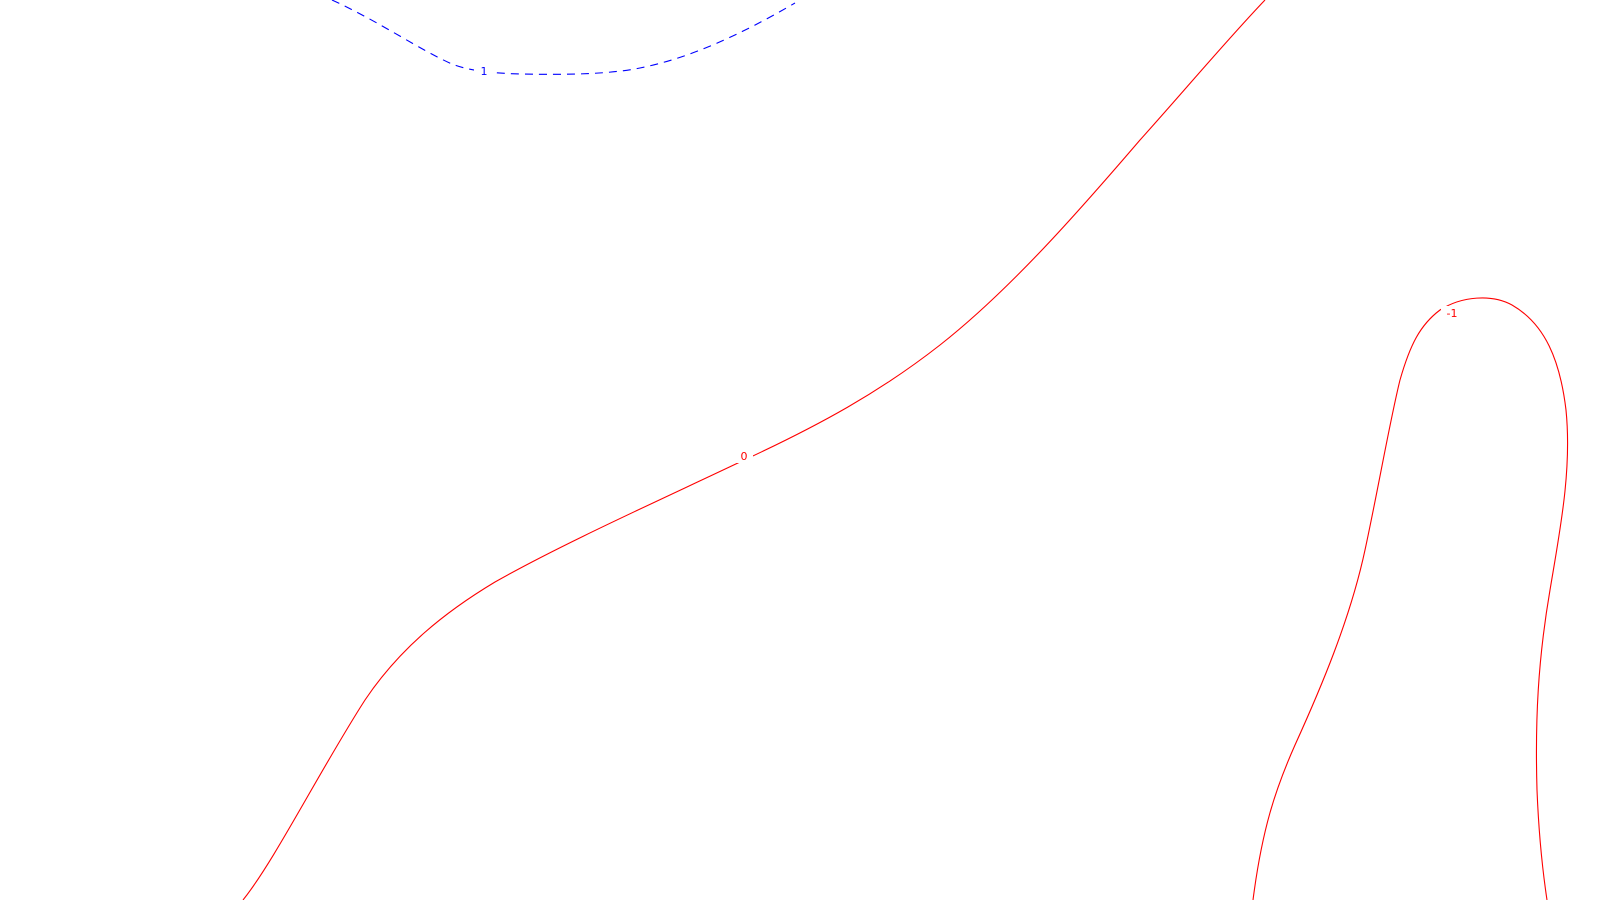 Image resolution: width=1600 pixels, height=900 pixels. I want to click on contour-label-minus-1: -1, so click(1452, 313).